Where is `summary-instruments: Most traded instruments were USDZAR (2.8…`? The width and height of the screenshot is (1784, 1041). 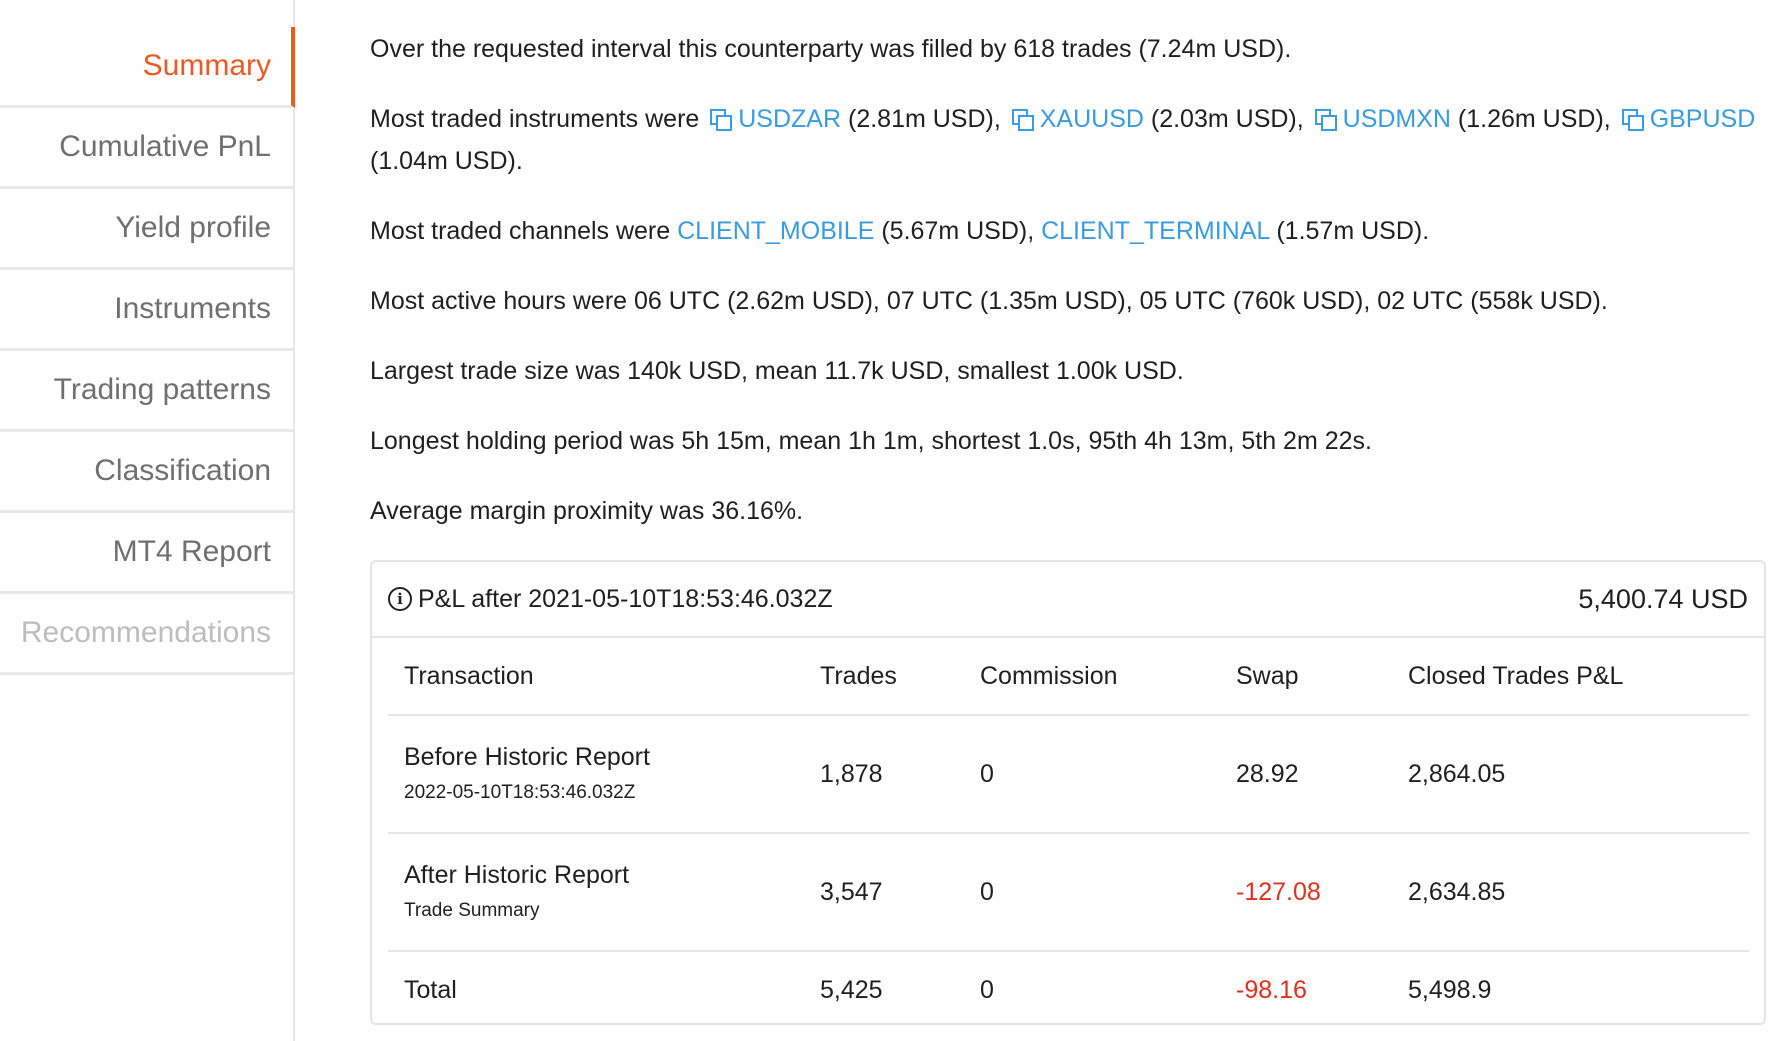
summary-instruments: Most traded instruments were USDZAR (2.8… is located at coordinates (1070, 140).